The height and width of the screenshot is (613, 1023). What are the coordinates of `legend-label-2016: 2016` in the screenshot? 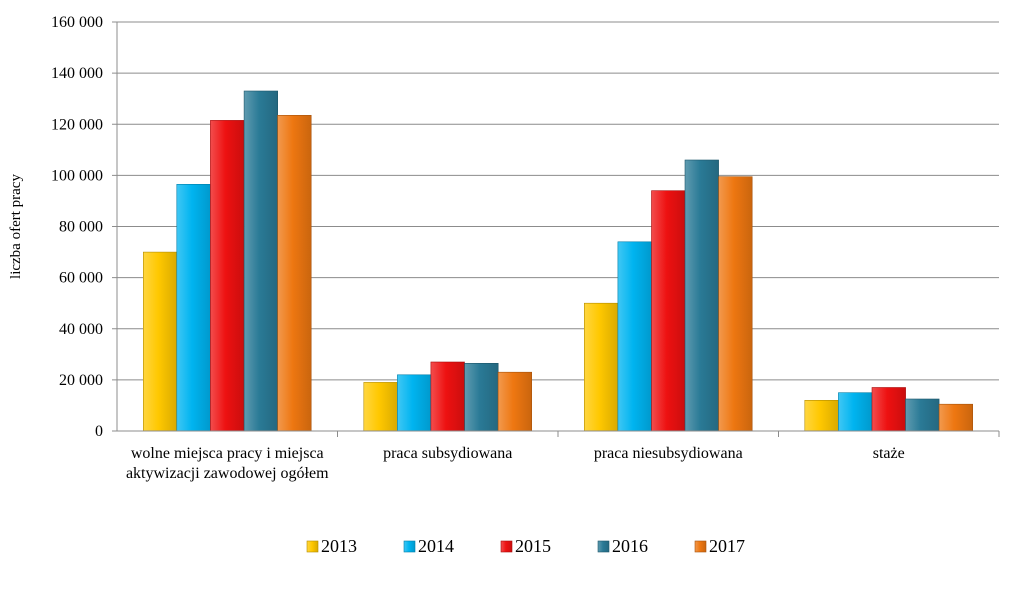 It's located at (630, 546).